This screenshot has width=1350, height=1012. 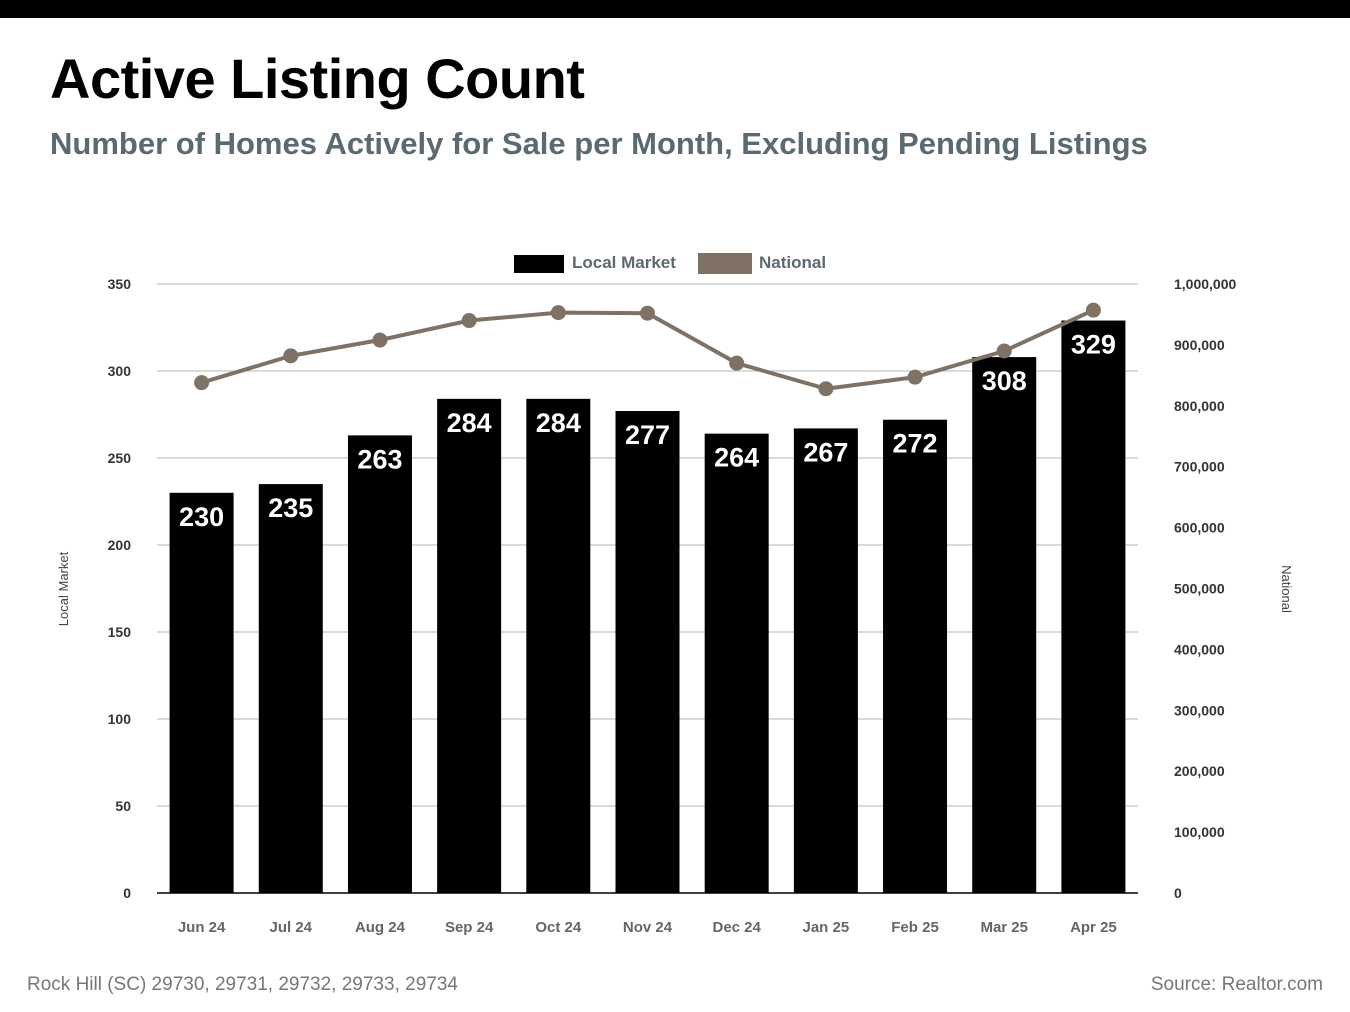 I want to click on legend-swatch-national, so click(x=725, y=263).